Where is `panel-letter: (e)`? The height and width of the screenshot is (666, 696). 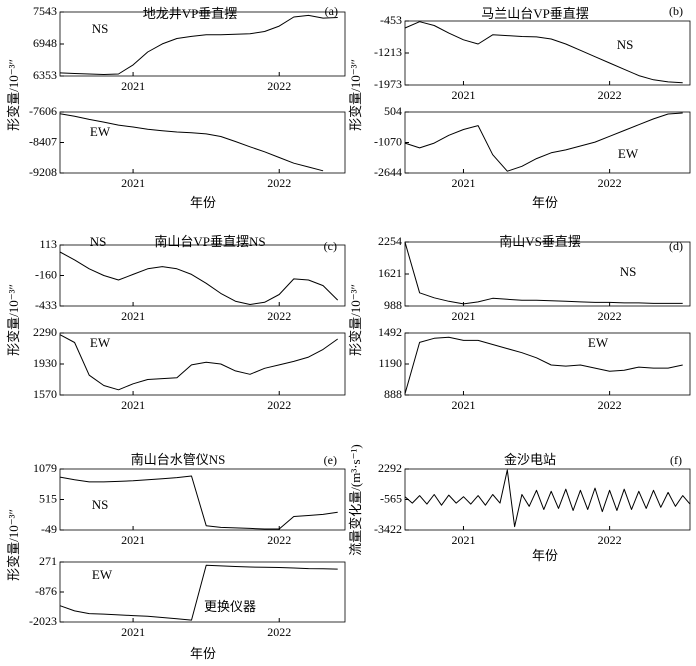
panel-letter: (e) is located at coordinates (330, 460).